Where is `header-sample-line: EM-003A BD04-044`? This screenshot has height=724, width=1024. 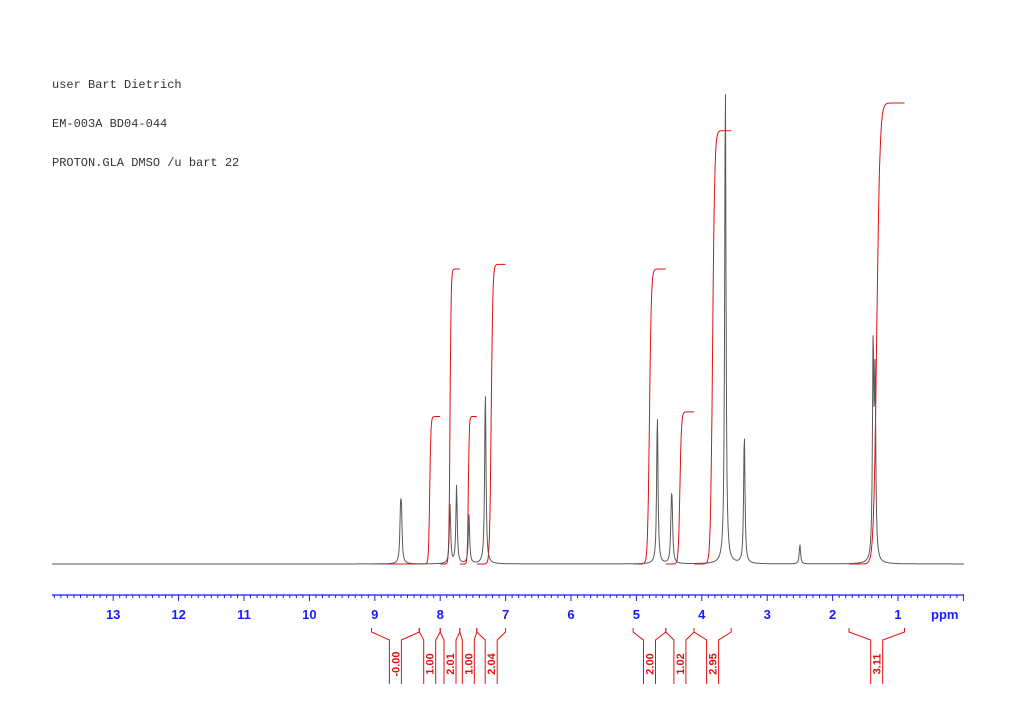
header-sample-line: EM-003A BD04-044 is located at coordinates (110, 124).